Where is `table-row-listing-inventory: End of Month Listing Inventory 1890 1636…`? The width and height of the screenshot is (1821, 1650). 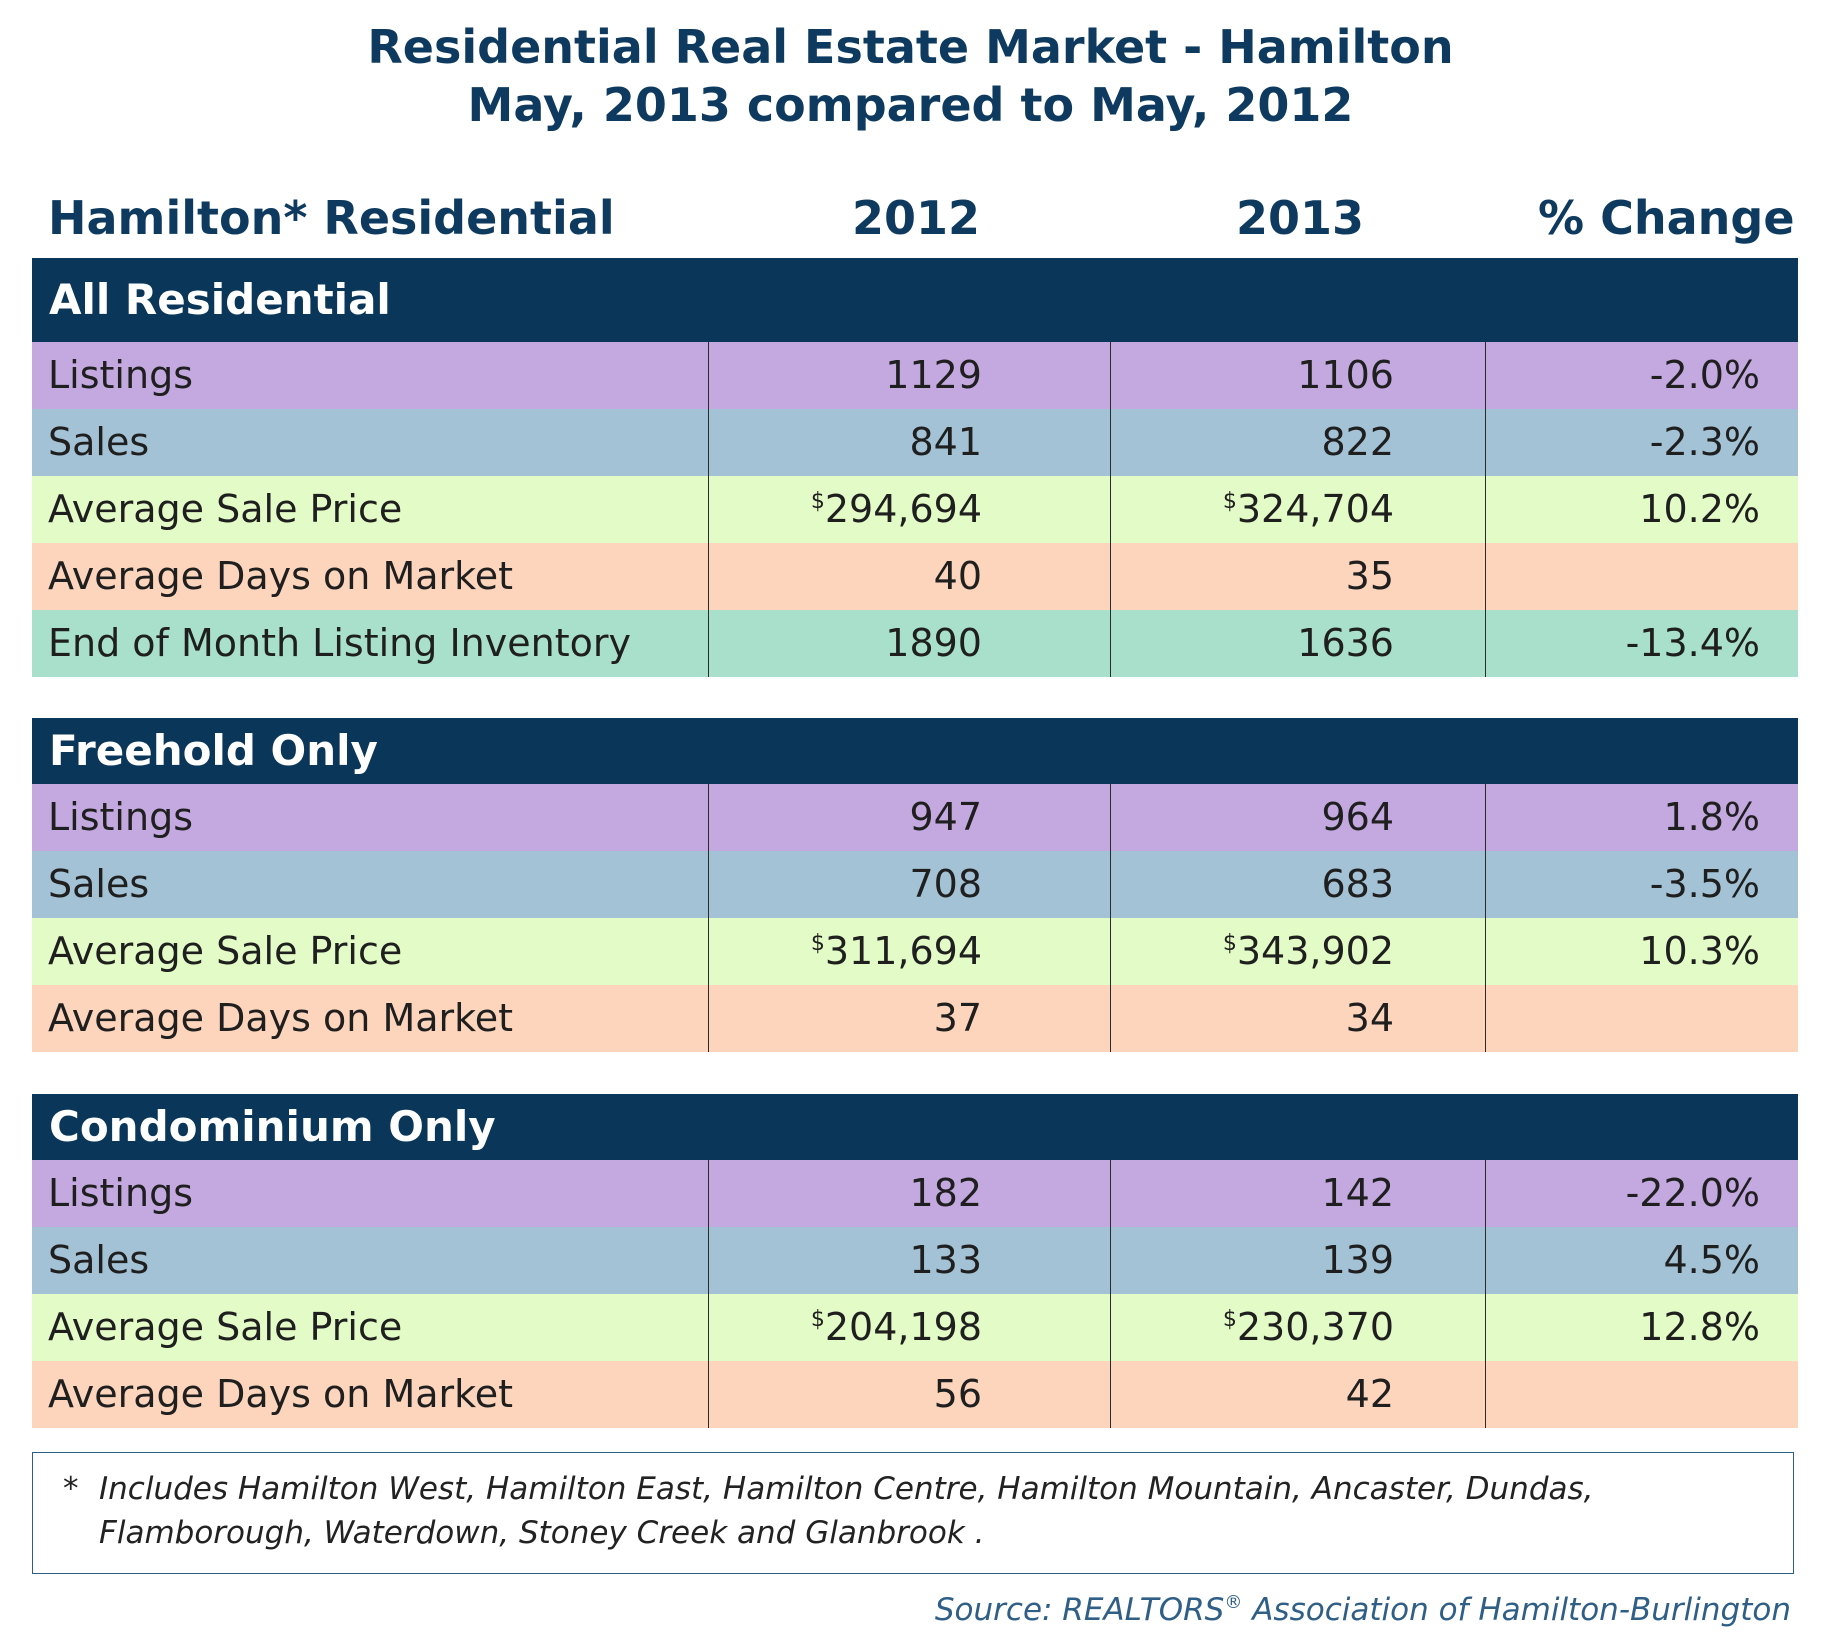
table-row-listing-inventory: End of Month Listing Inventory 1890 1636… is located at coordinates (915, 643).